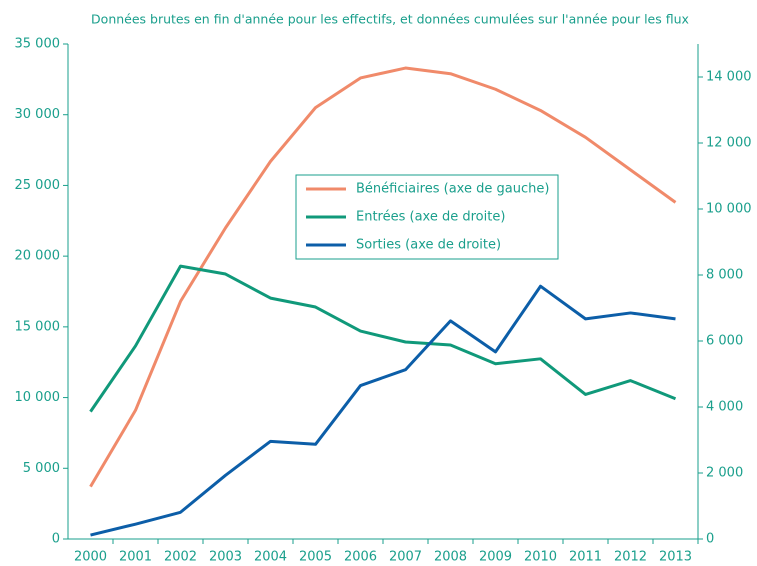 Image resolution: width=757 pixels, height=566 pixels. I want to click on x-tick-label: 2003, so click(225, 557).